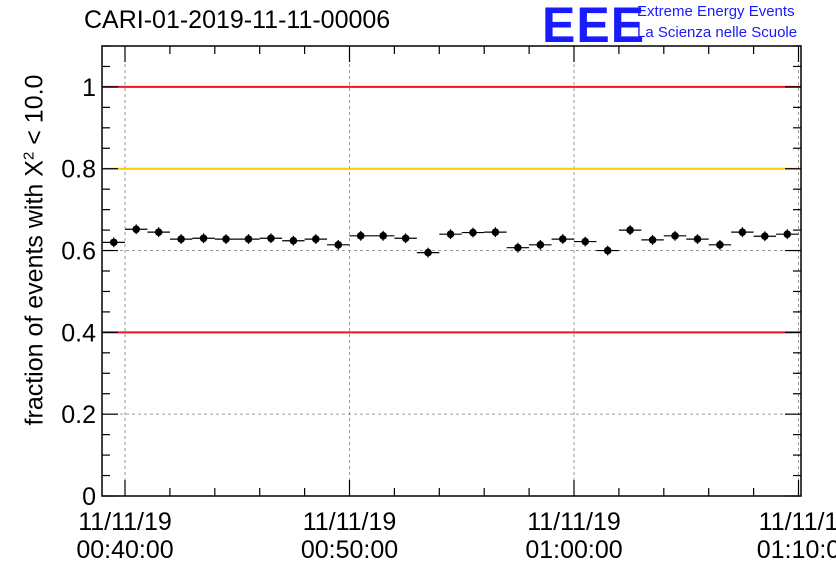 Image resolution: width=836 pixels, height=572 pixels. What do you see at coordinates (450, 241) in the screenshot?
I see `data-points` at bounding box center [450, 241].